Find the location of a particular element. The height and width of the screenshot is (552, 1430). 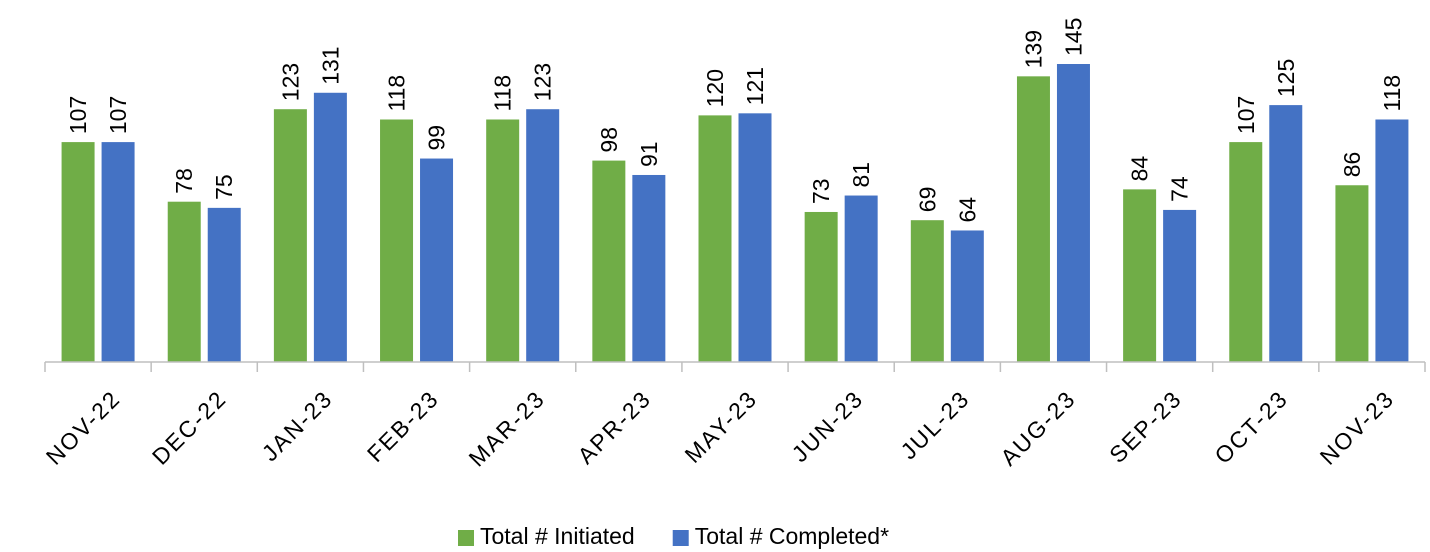

x-tick-label: NOV-22 is located at coordinates (83, 427).